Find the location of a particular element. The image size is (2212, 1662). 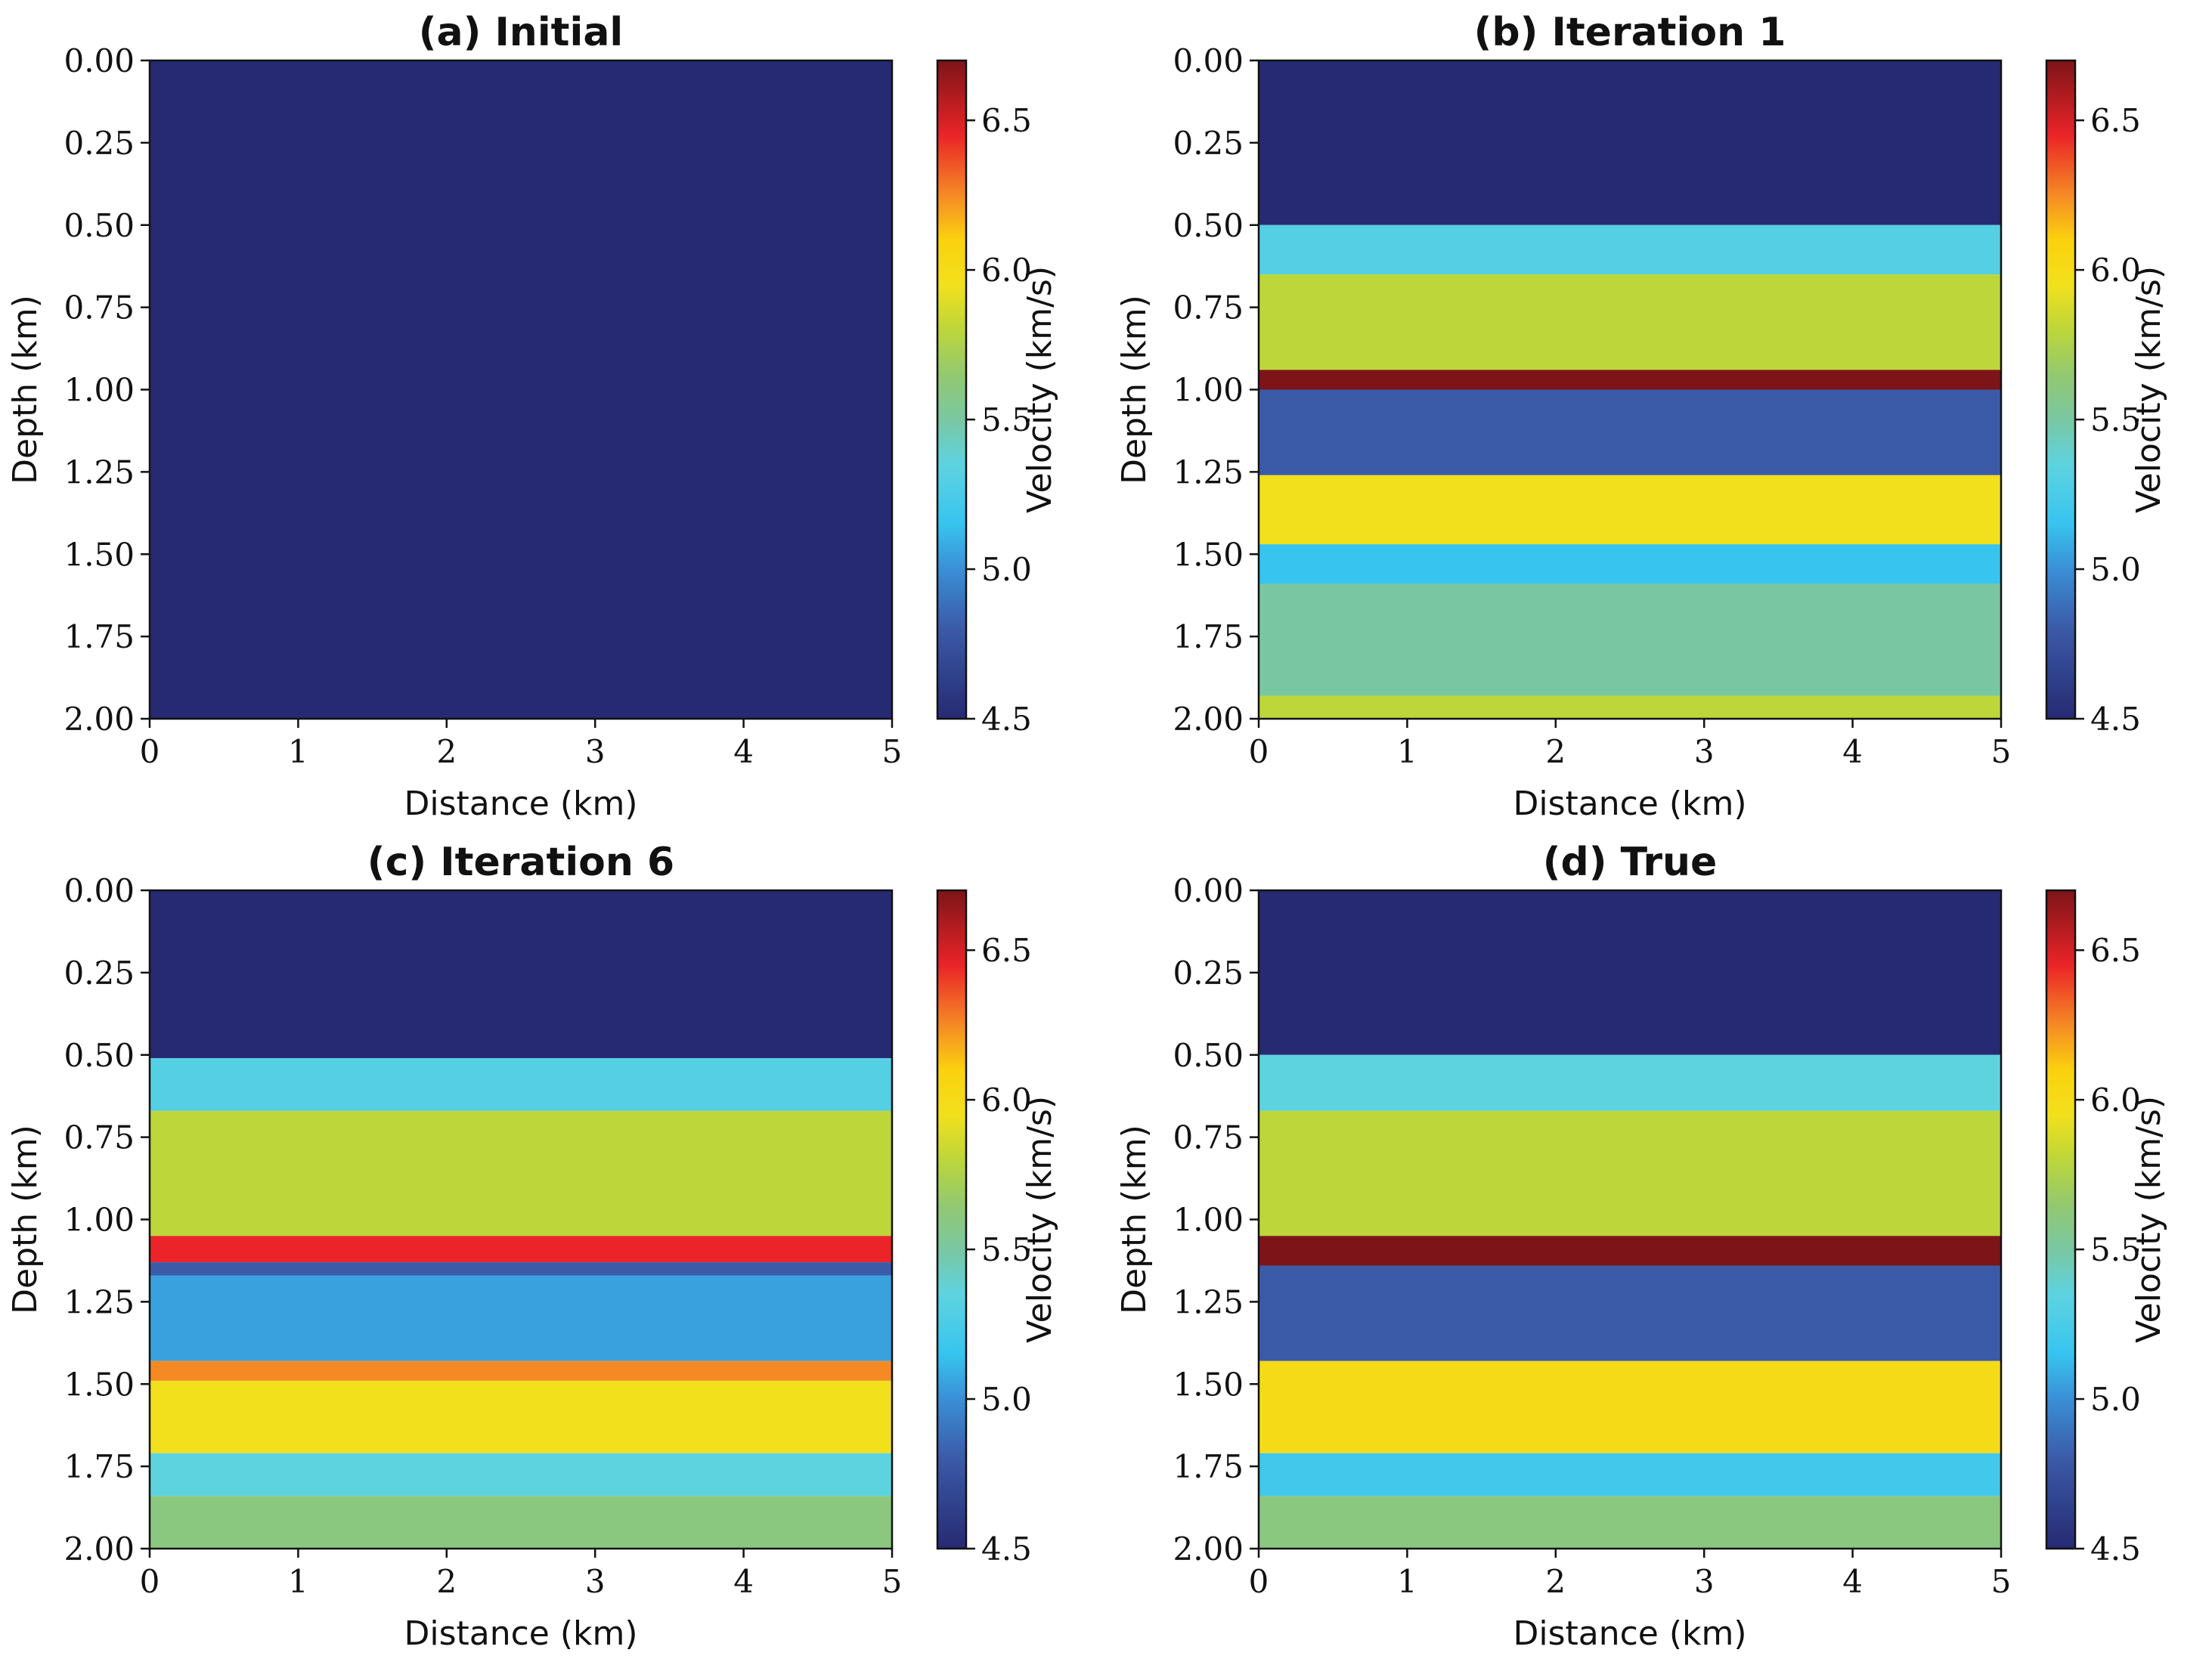

panel-title: (c) Iteration 6 is located at coordinates (520, 862).